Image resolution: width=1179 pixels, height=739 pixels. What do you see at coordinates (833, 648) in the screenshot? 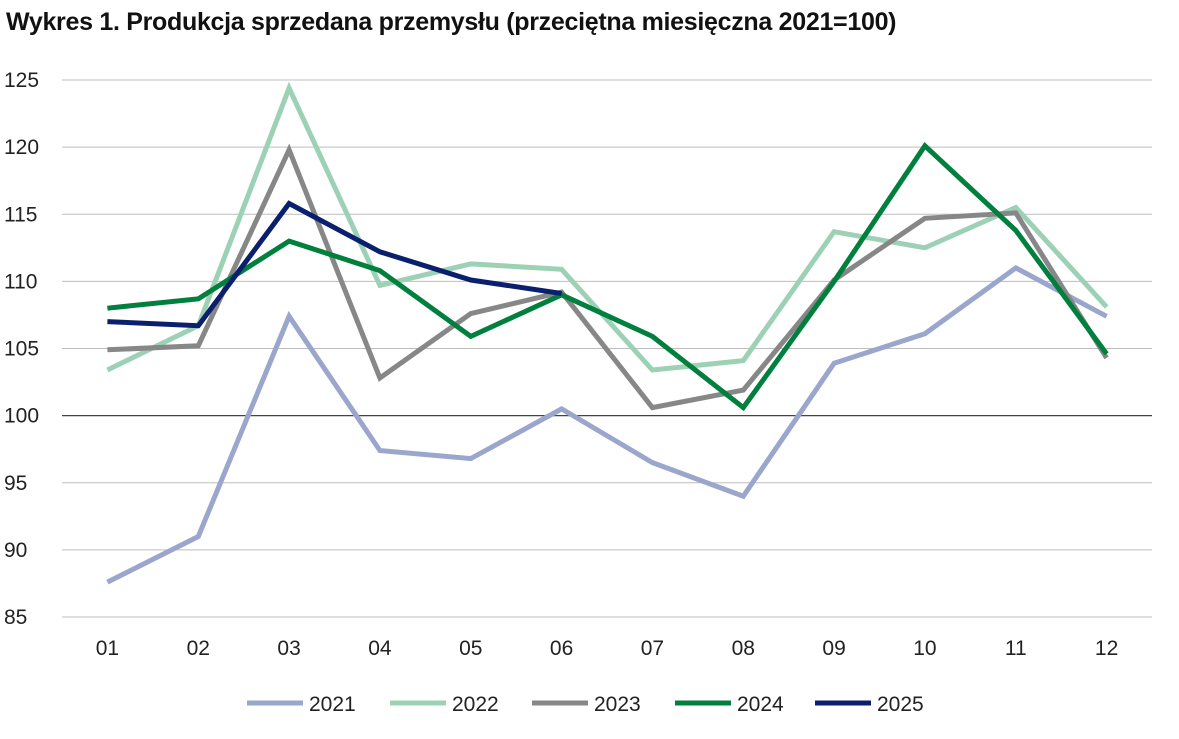
I see `x-tick-label: 09` at bounding box center [833, 648].